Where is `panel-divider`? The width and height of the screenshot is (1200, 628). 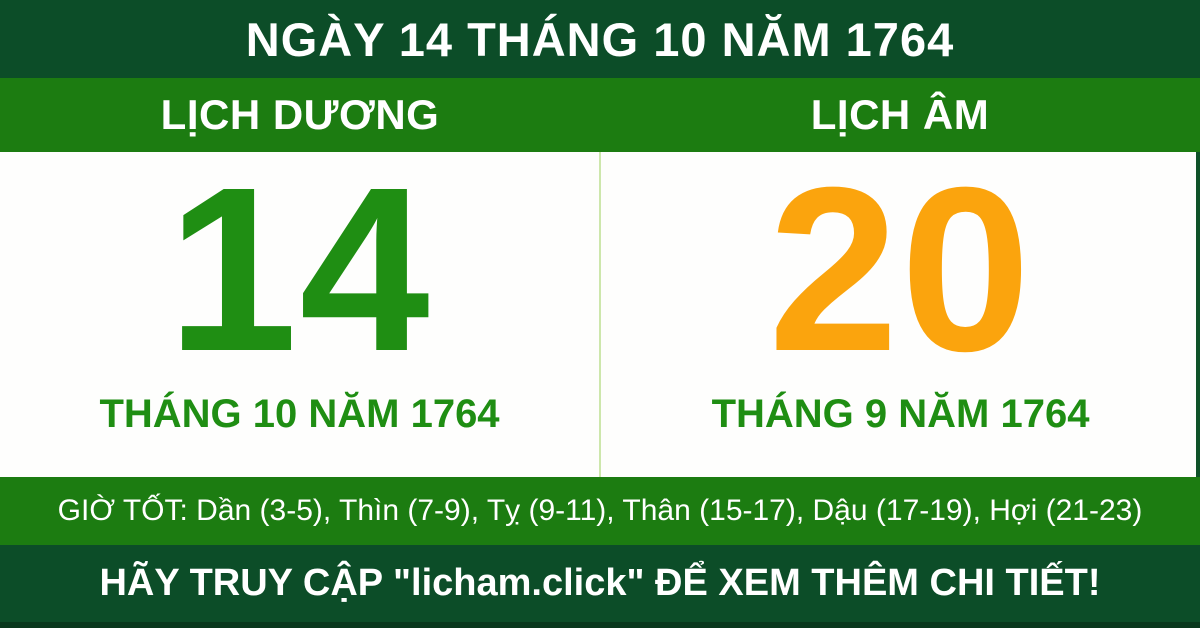
panel-divider is located at coordinates (600, 314).